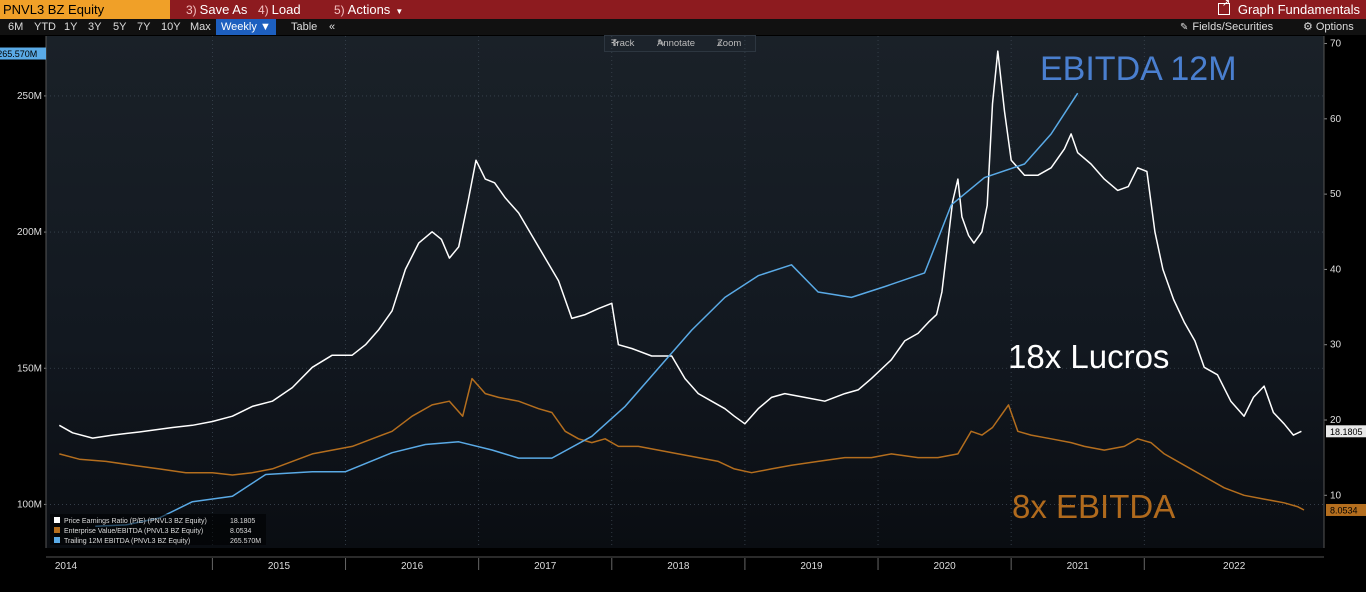  Describe the element at coordinates (200, 27) in the screenshot. I see `range-max: Max` at that location.